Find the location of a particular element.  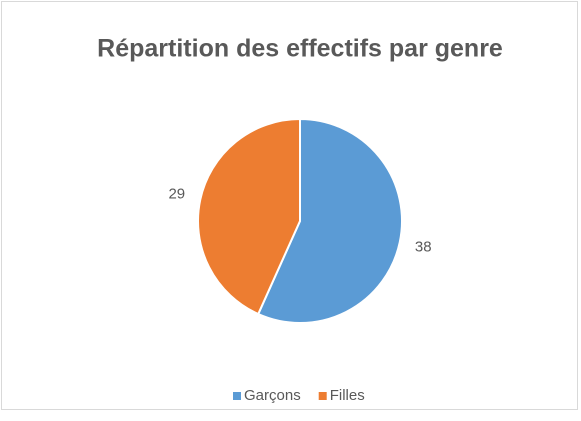

legend-label: Filles is located at coordinates (347, 395).